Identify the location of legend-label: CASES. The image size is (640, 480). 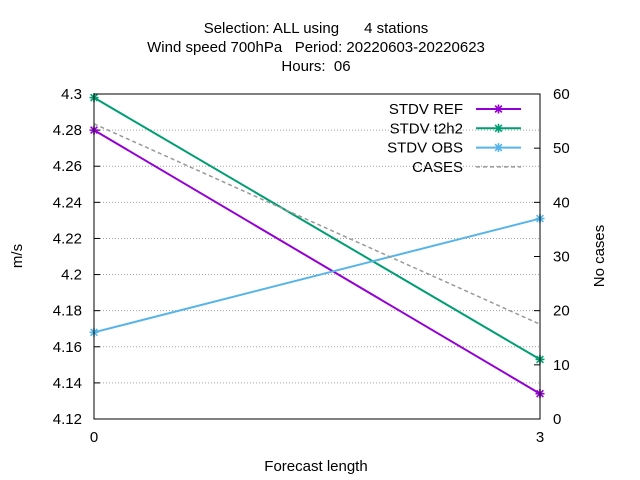
(437, 167).